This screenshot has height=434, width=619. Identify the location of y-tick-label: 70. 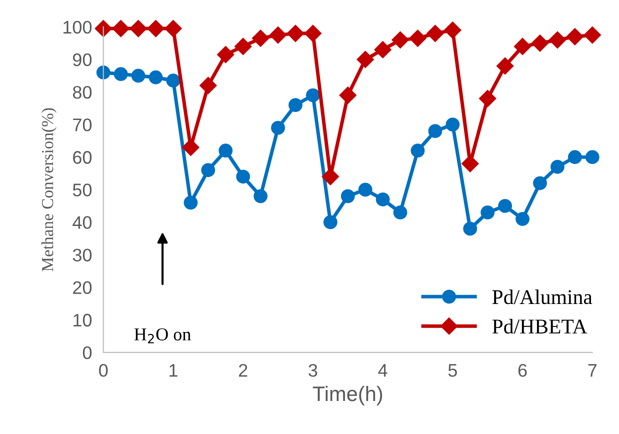
(82, 125).